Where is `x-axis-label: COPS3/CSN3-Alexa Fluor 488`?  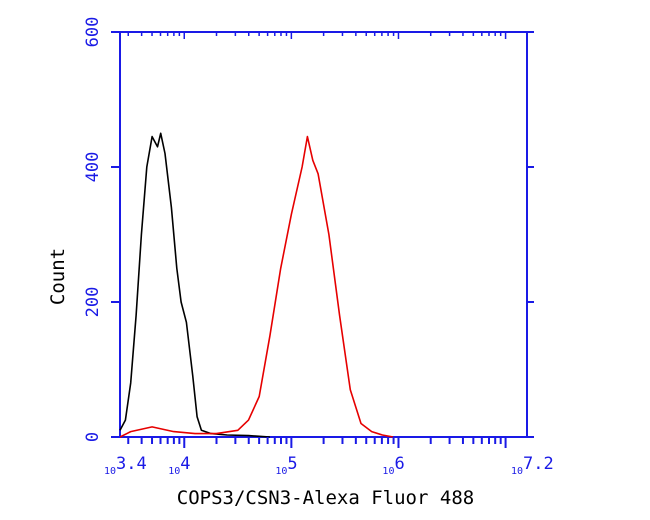 x-axis-label: COPS3/CSN3-Alexa Fluor 488 is located at coordinates (325, 498).